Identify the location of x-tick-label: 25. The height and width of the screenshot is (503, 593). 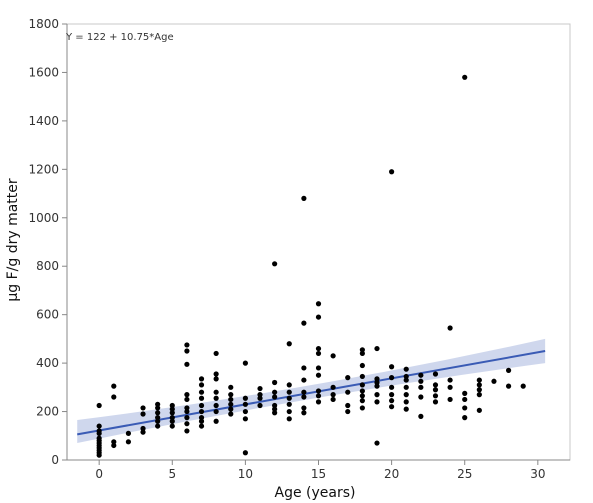
(464, 474).